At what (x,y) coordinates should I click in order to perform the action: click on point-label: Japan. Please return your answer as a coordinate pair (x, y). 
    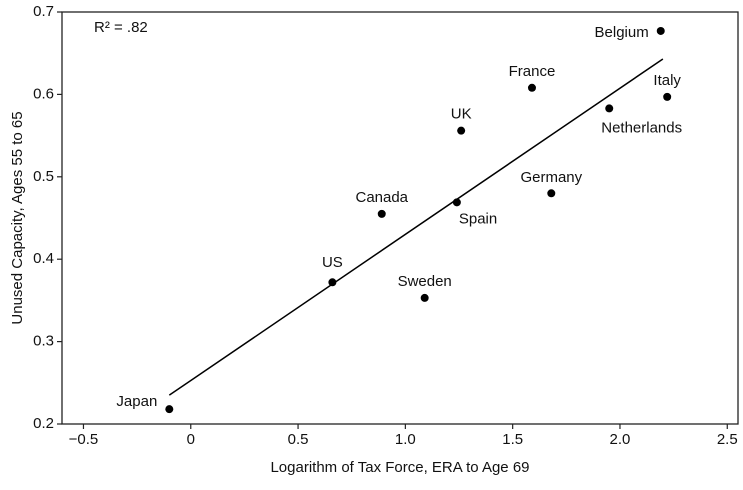
    Looking at the image, I should click on (136, 401).